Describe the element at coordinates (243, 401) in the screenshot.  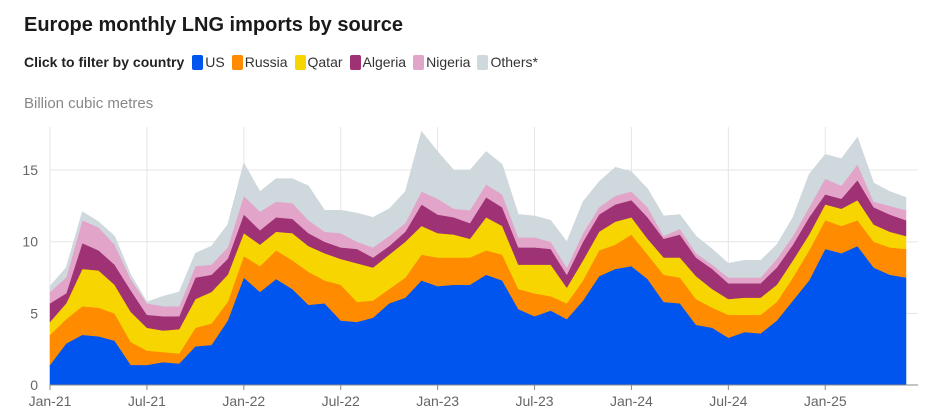
I see `x-tick-label: Jan-22` at that location.